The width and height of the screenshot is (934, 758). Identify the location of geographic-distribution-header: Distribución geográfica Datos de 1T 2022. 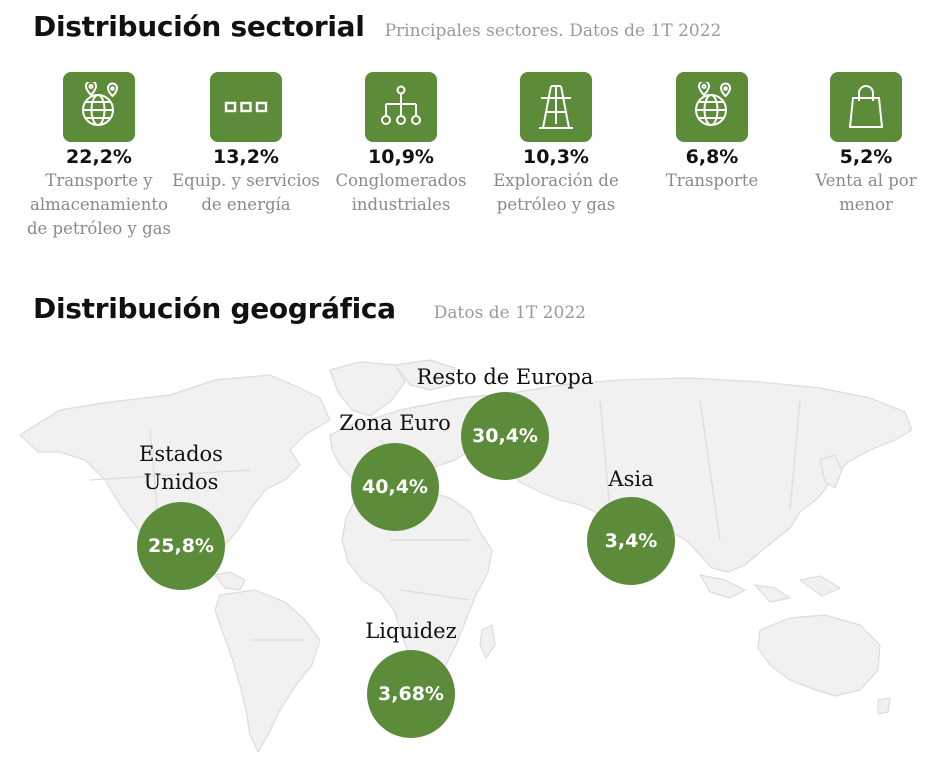
(309, 308).